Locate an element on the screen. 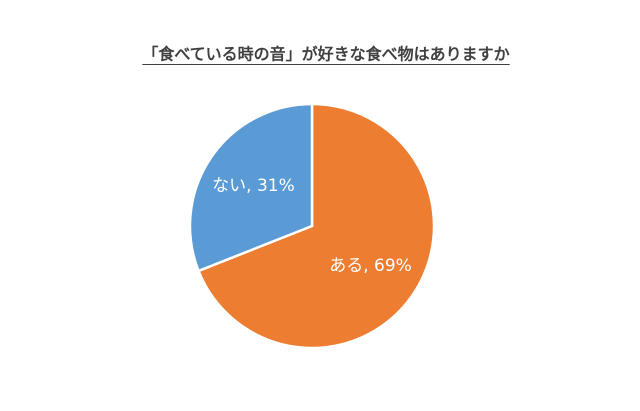 This screenshot has height=411, width=640. pie-slice is located at coordinates (251, 187).